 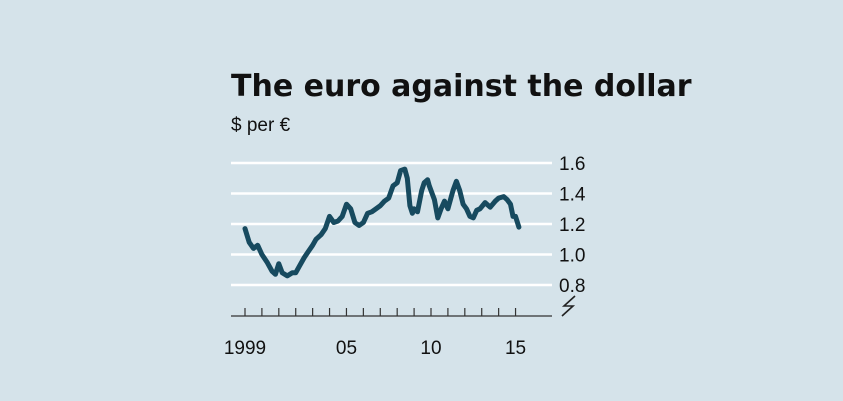 I want to click on chart-subtitle: $ per €, so click(x=261, y=125).